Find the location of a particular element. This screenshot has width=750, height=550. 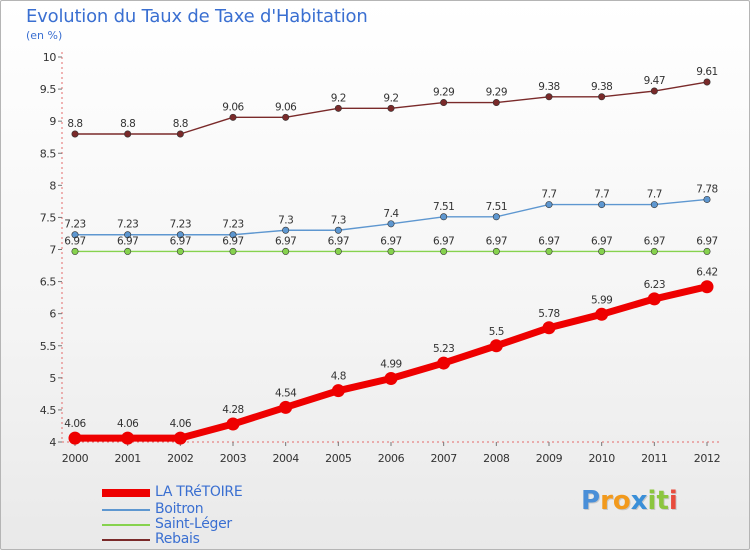

x-tick-label: 2009 is located at coordinates (549, 458).